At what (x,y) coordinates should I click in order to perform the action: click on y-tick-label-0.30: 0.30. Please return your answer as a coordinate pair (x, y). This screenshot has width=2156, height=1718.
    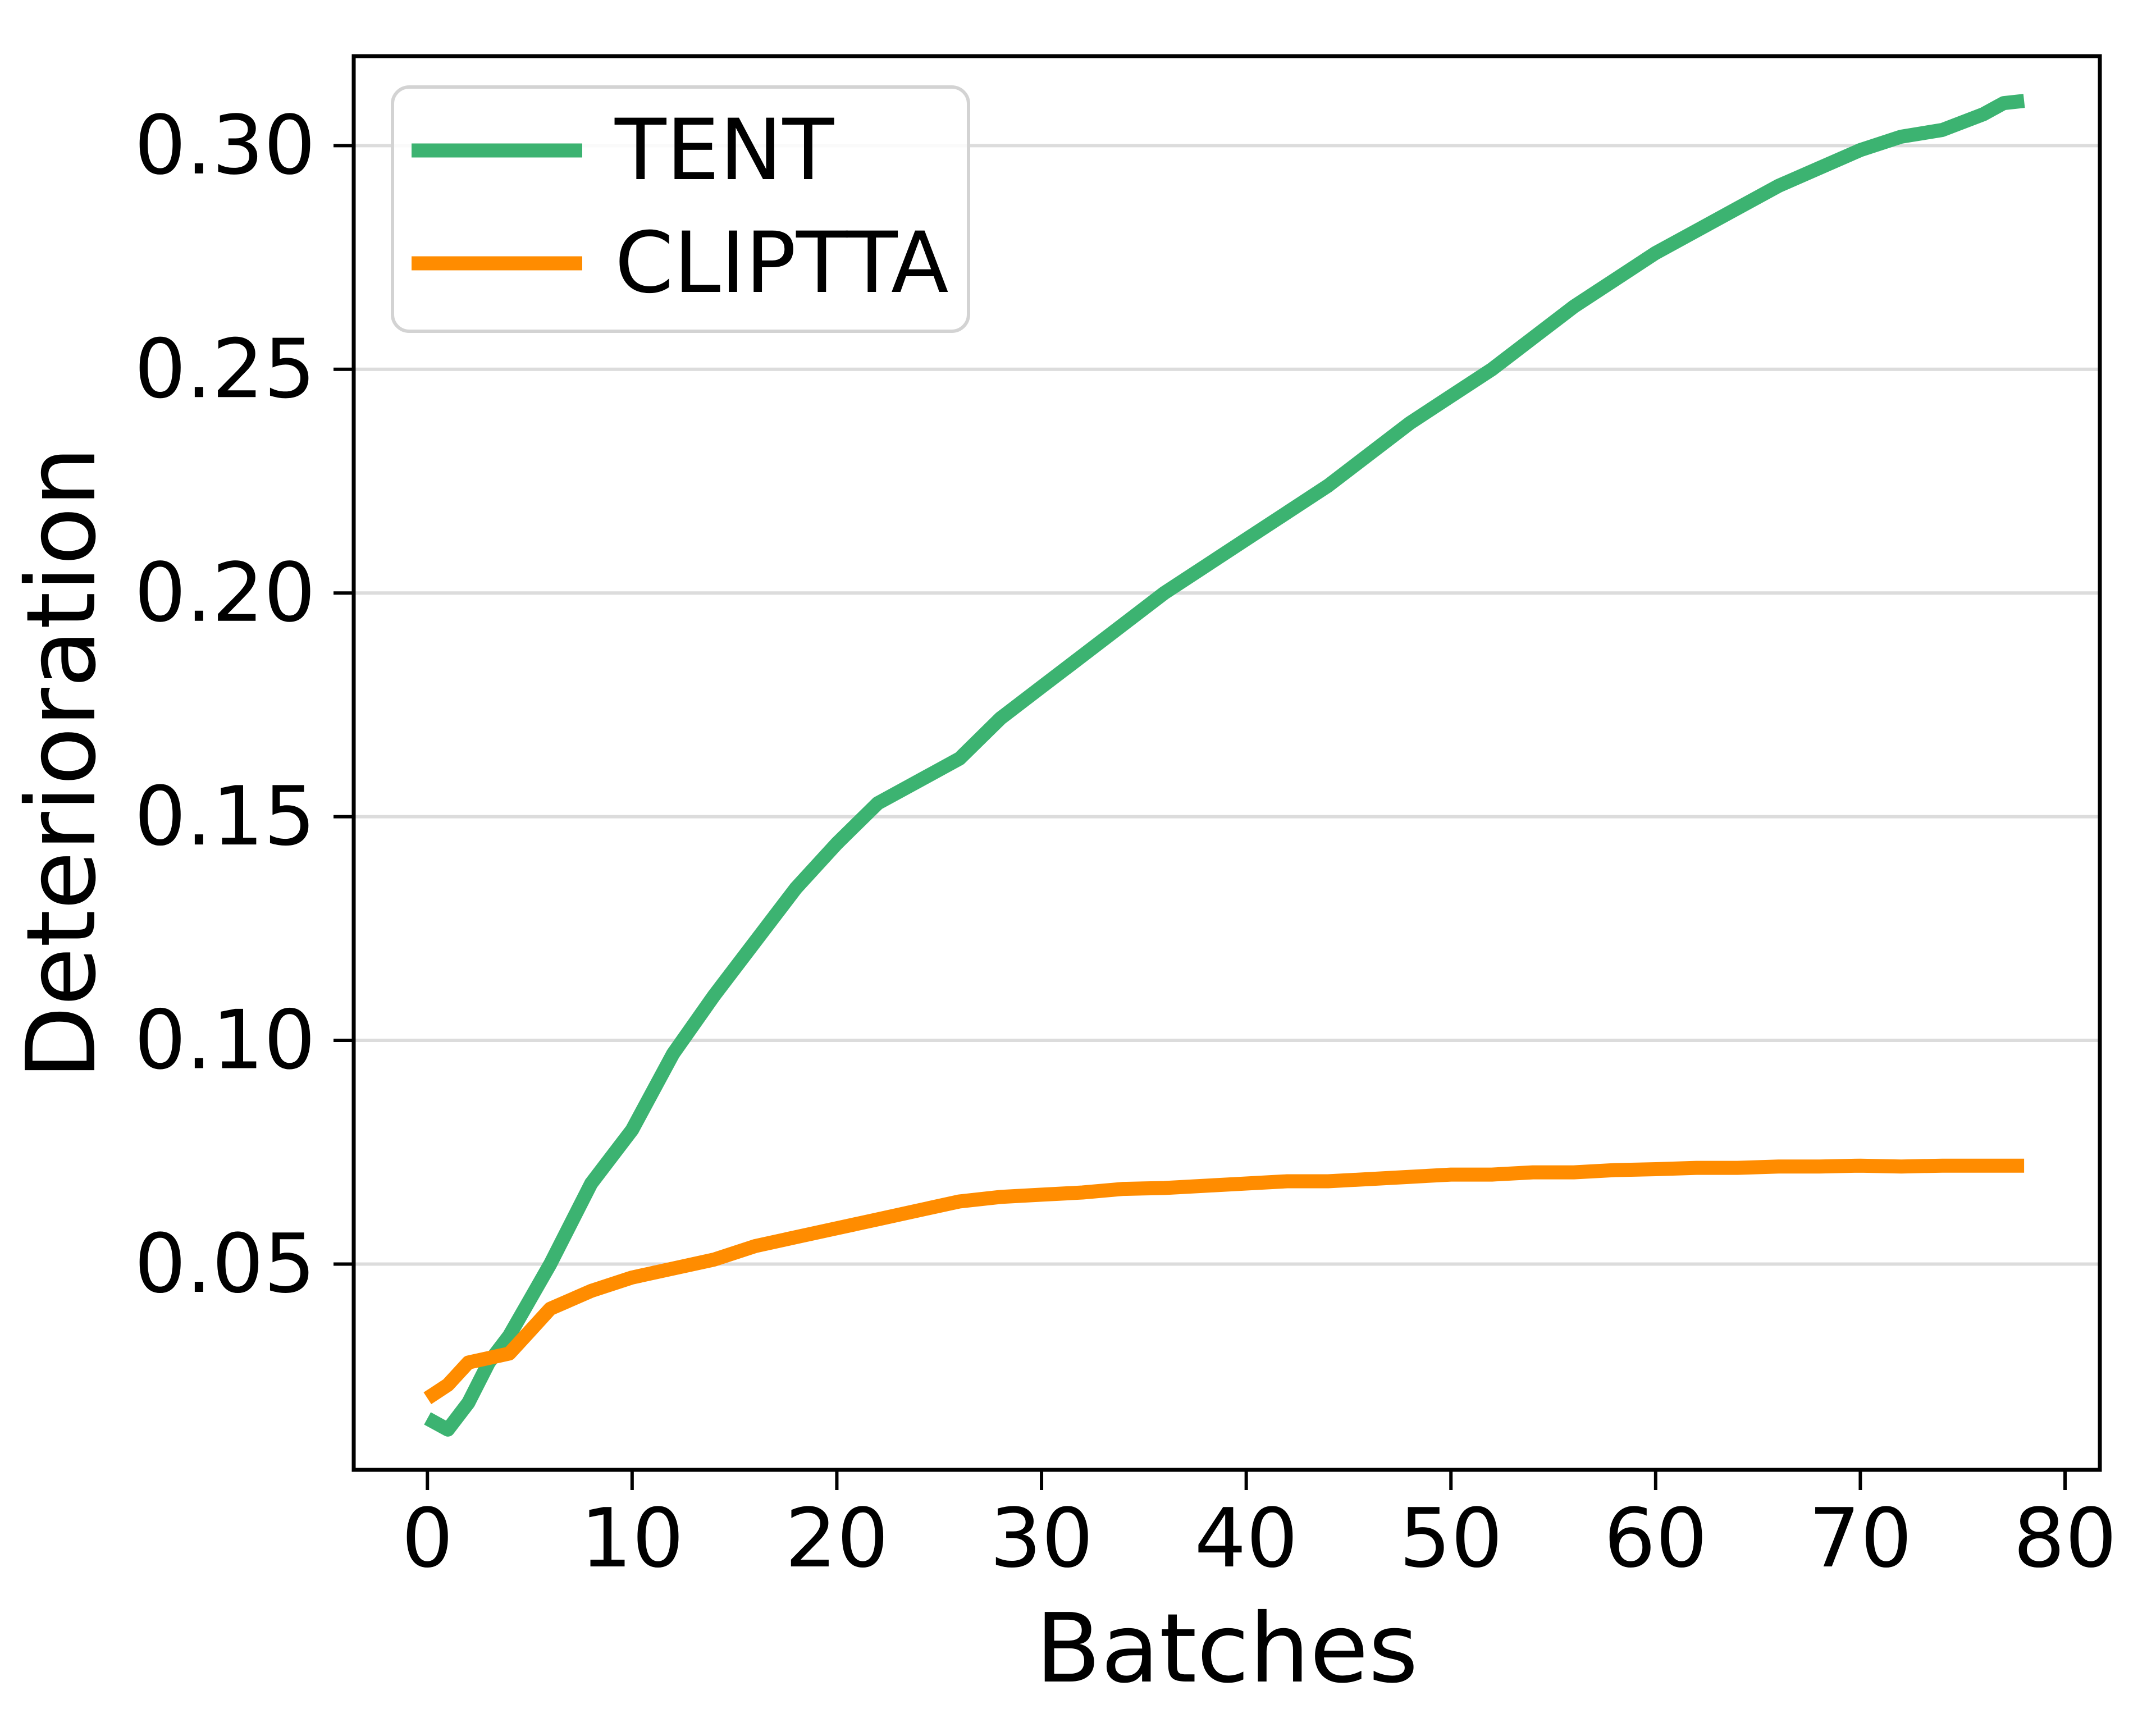
    Looking at the image, I should click on (225, 145).